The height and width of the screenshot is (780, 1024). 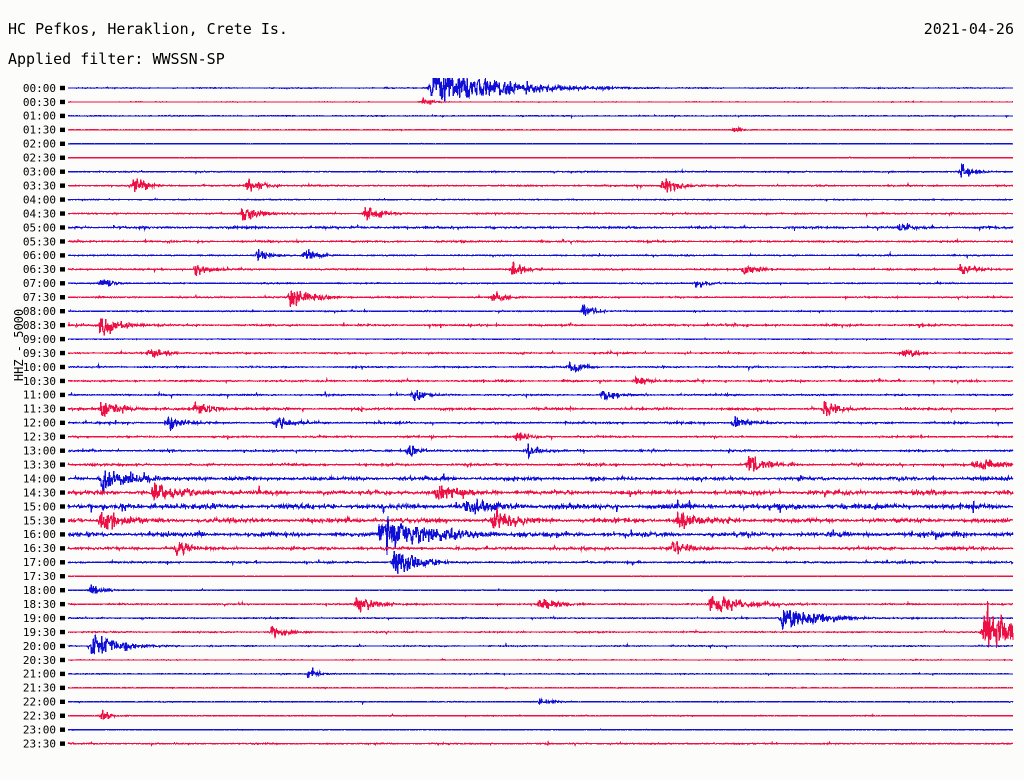 What do you see at coordinates (39, 423) in the screenshot?
I see `time-label-12-00: 12:00` at bounding box center [39, 423].